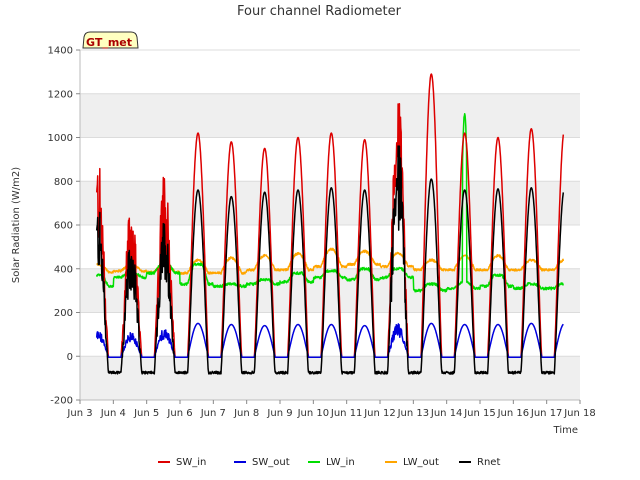 This screenshot has width=640, height=480. Describe the element at coordinates (246, 413) in the screenshot. I see `x-tick-label: Jun 8` at that location.